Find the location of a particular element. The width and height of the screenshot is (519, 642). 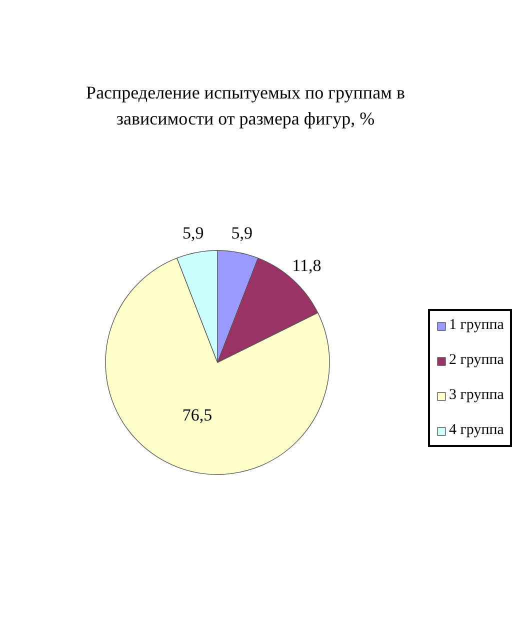

legend-label: 2 группа is located at coordinates (476, 360).